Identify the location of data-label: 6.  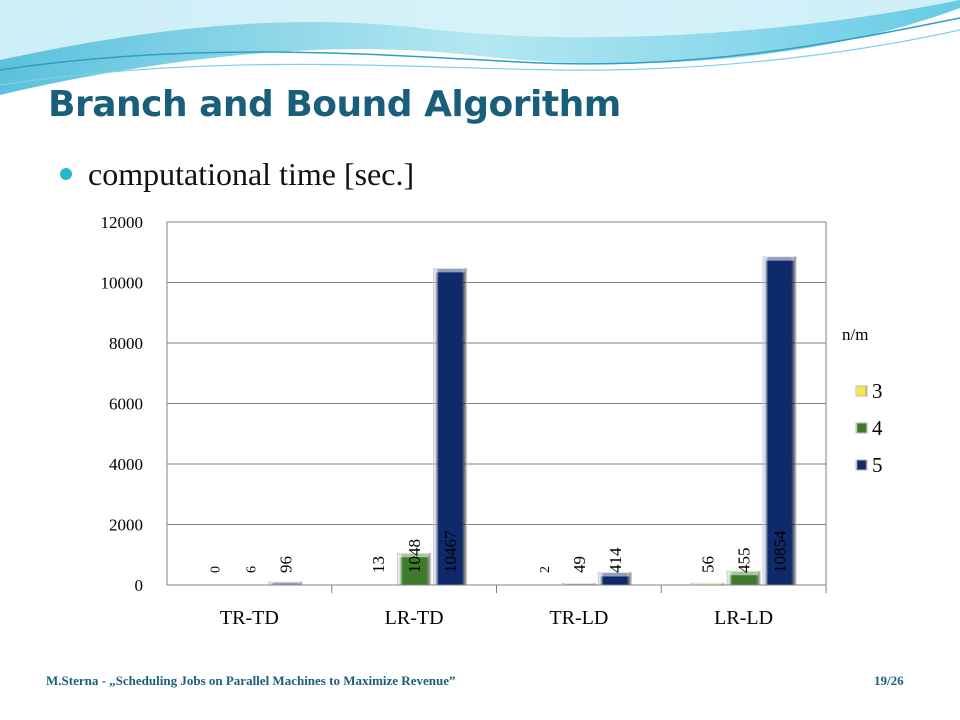
(251, 569).